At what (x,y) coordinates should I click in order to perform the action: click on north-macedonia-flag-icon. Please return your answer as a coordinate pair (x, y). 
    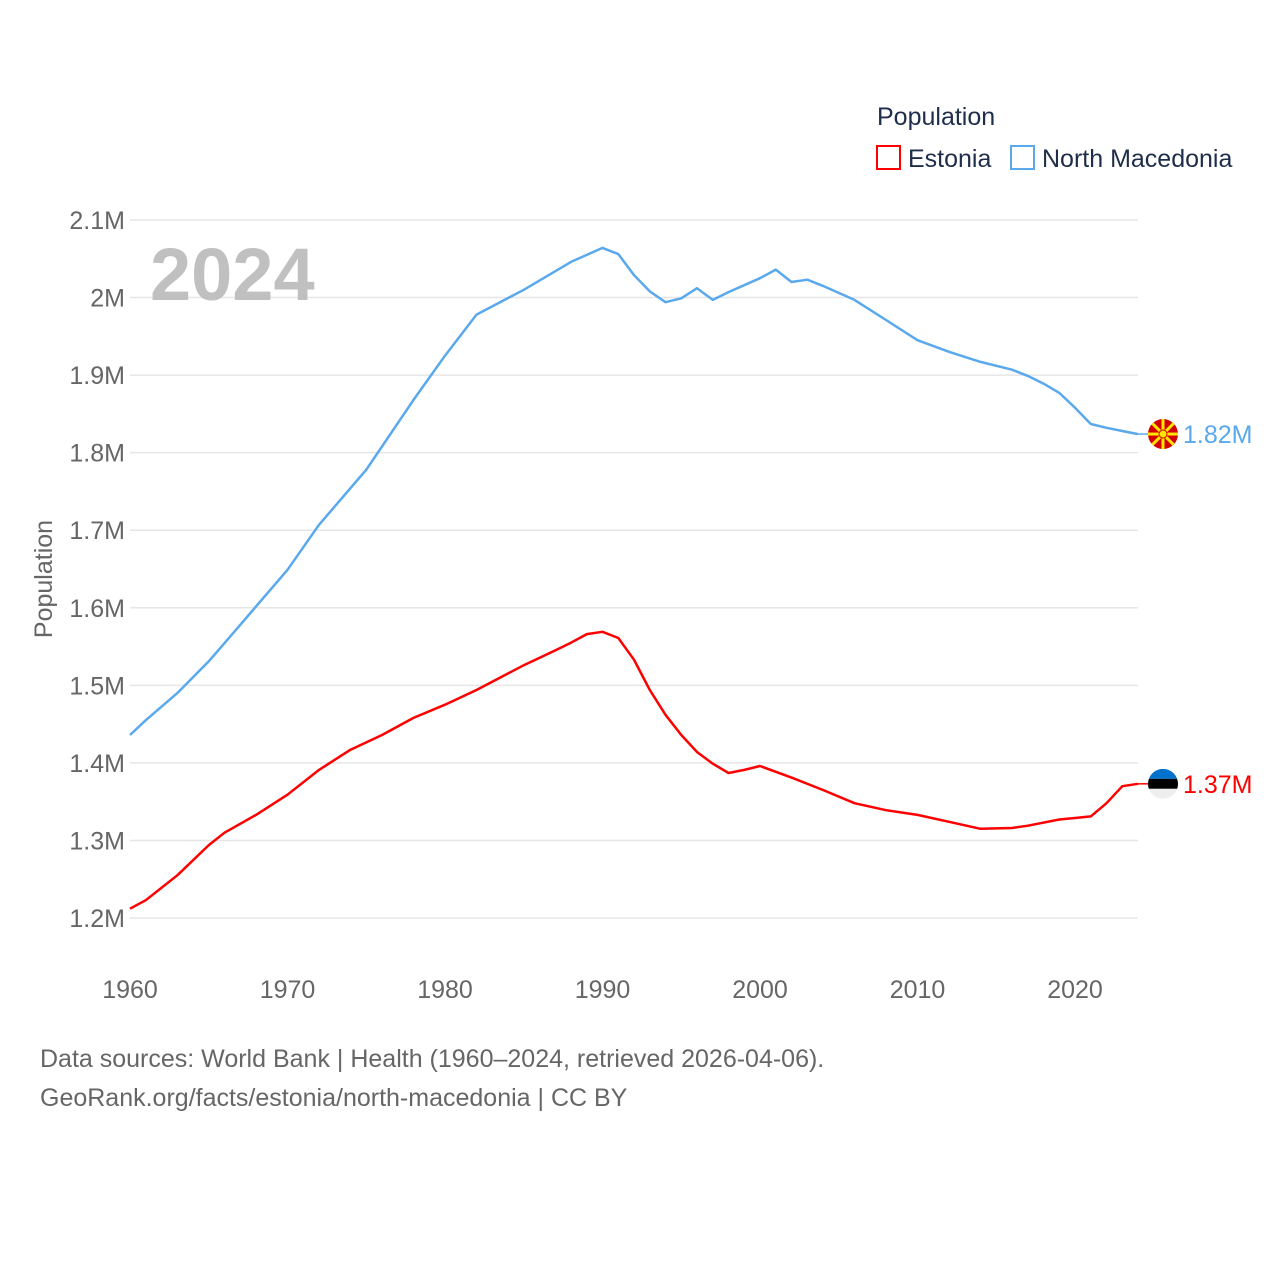
    Looking at the image, I should click on (1163, 434).